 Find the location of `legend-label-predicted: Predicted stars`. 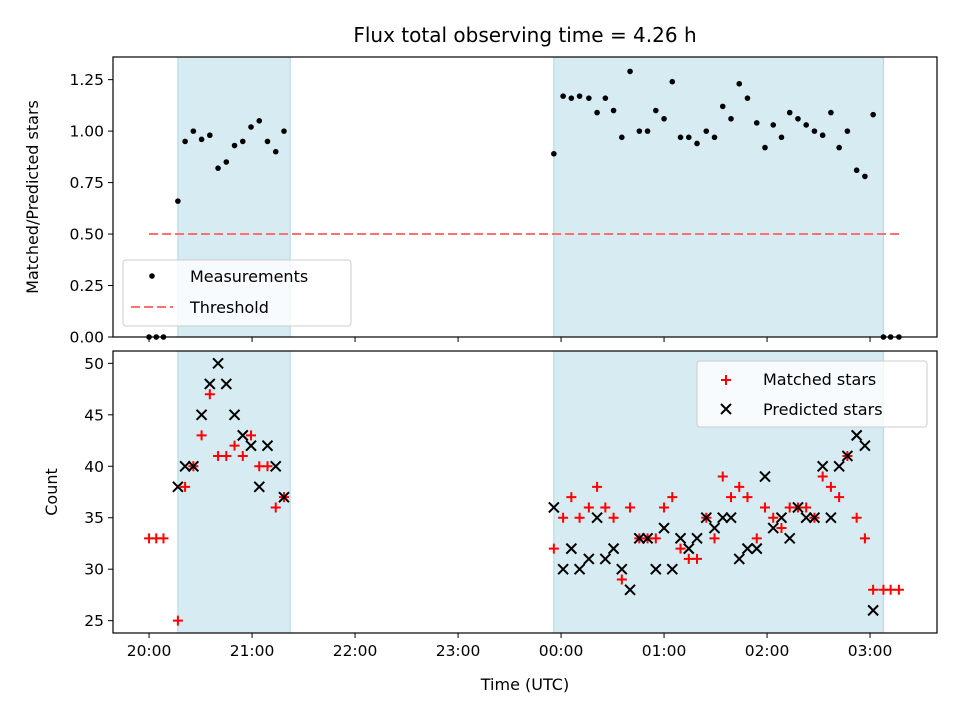

legend-label-predicted: Predicted stars is located at coordinates (823, 409).